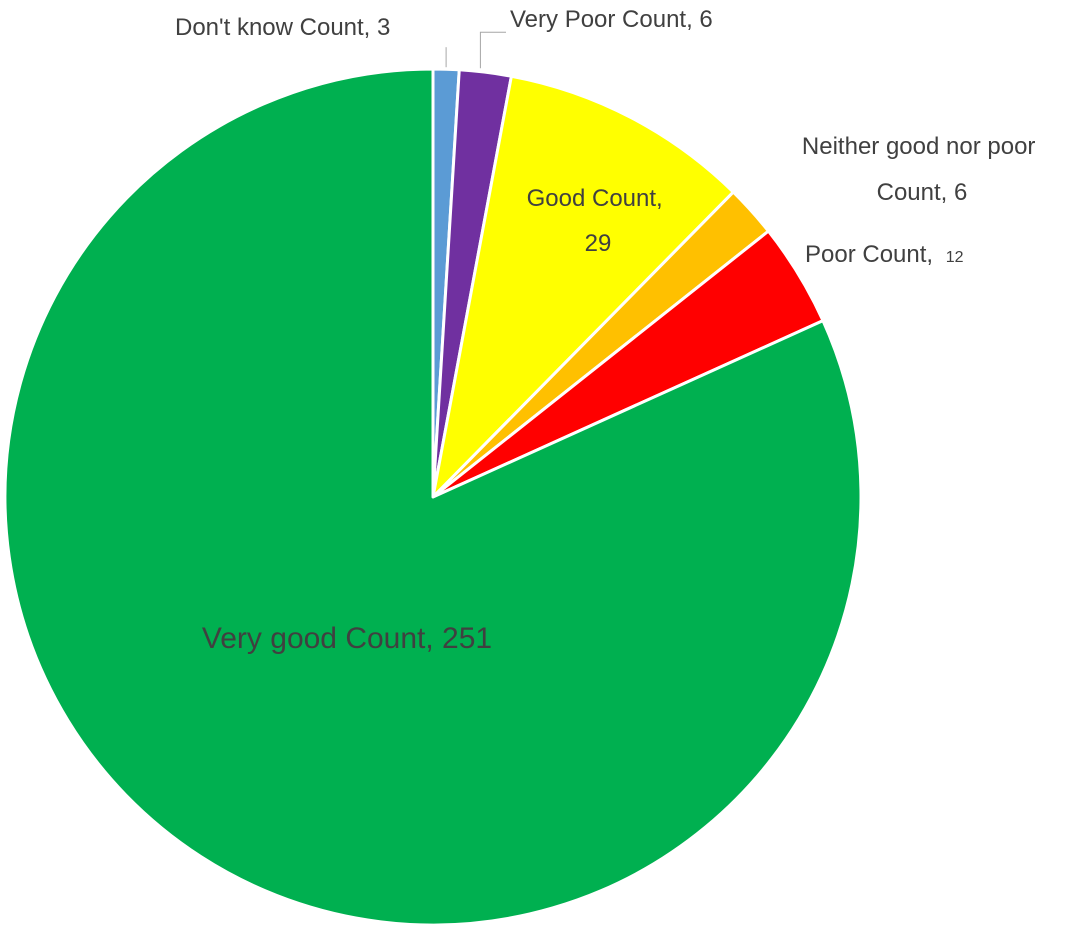  I want to click on data-label-very-good: Very good Count, 251, so click(347, 638).